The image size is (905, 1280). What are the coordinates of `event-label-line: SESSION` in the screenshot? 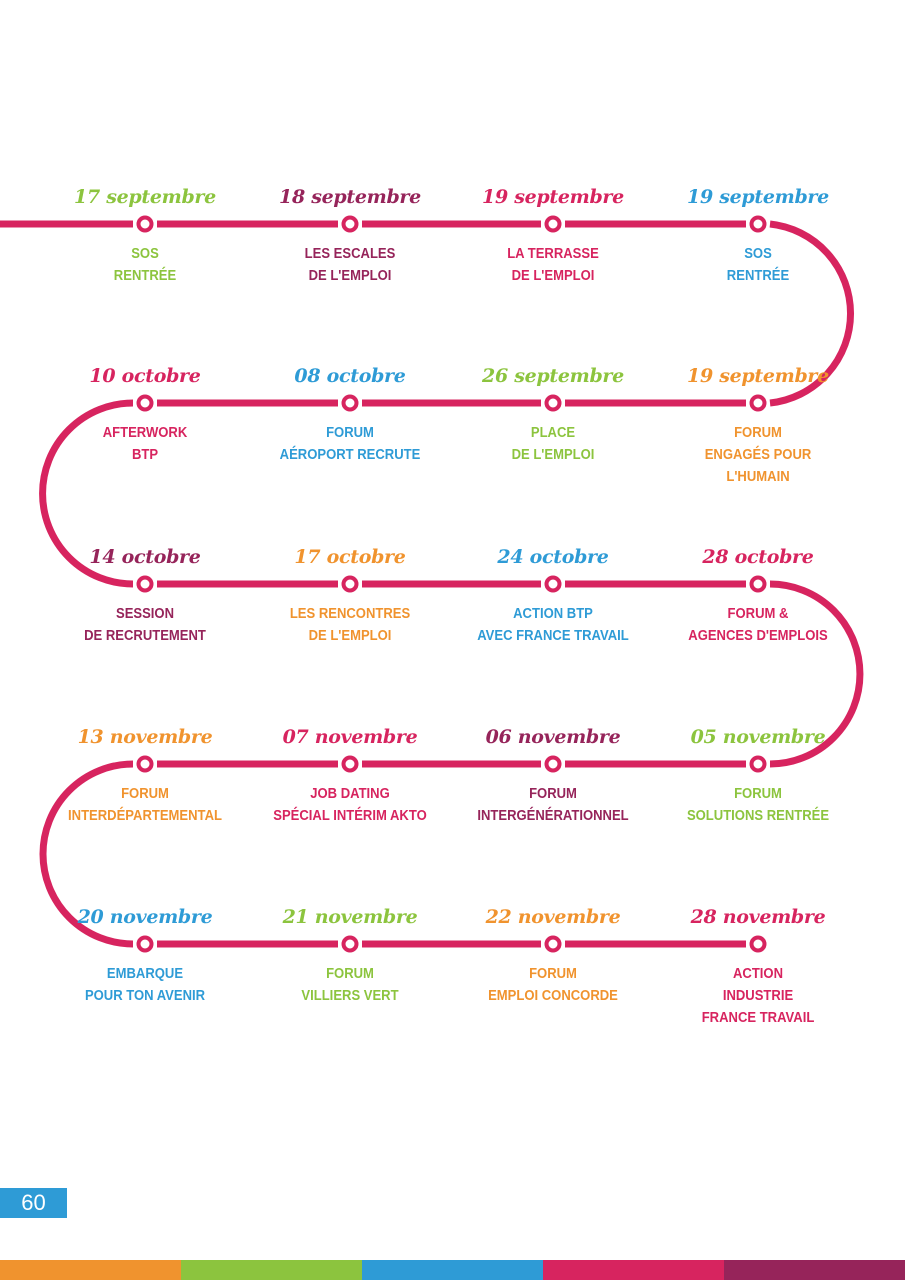 It's located at (145, 614).